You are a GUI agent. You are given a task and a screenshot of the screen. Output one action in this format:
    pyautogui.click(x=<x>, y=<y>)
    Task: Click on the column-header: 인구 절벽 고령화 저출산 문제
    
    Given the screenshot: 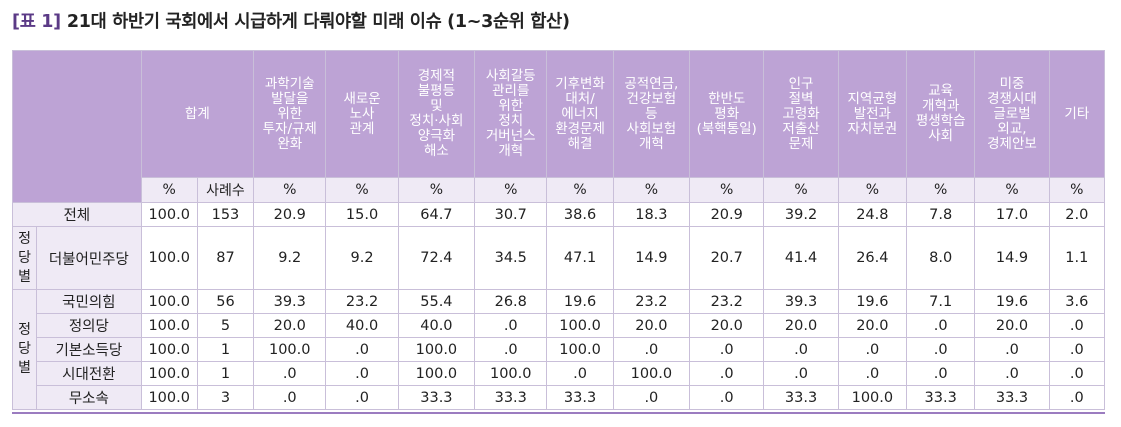 What is the action you would take?
    pyautogui.click(x=801, y=114)
    